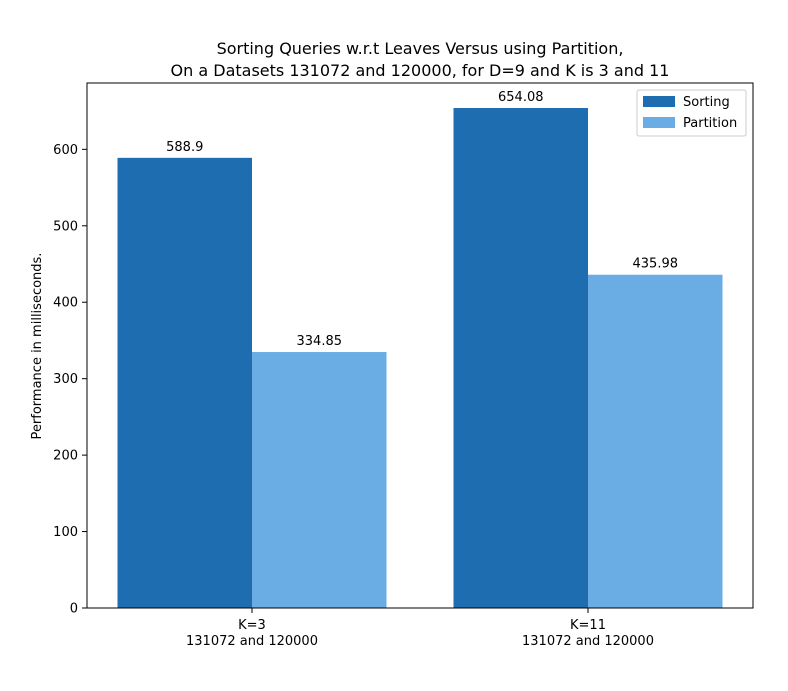 This screenshot has width=788, height=691. I want to click on y-axis: 0 100 200 300 400 500 600, so click(70, 380).